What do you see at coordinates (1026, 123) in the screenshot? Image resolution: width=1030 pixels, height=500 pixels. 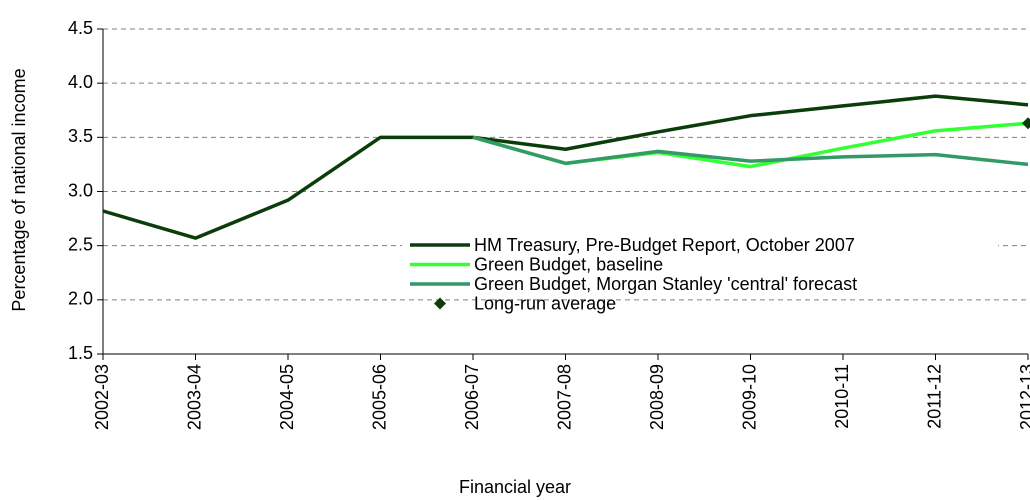 I see `marker` at bounding box center [1026, 123].